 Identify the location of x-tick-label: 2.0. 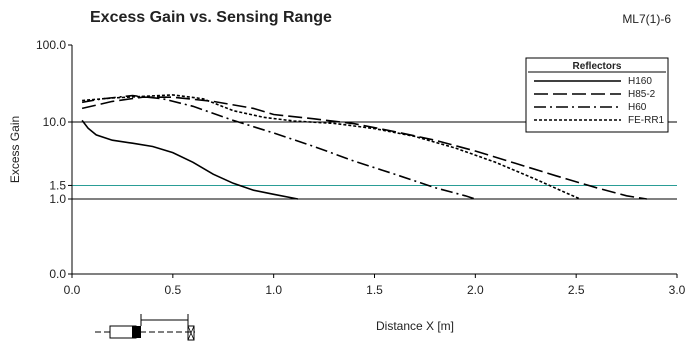
(475, 290).